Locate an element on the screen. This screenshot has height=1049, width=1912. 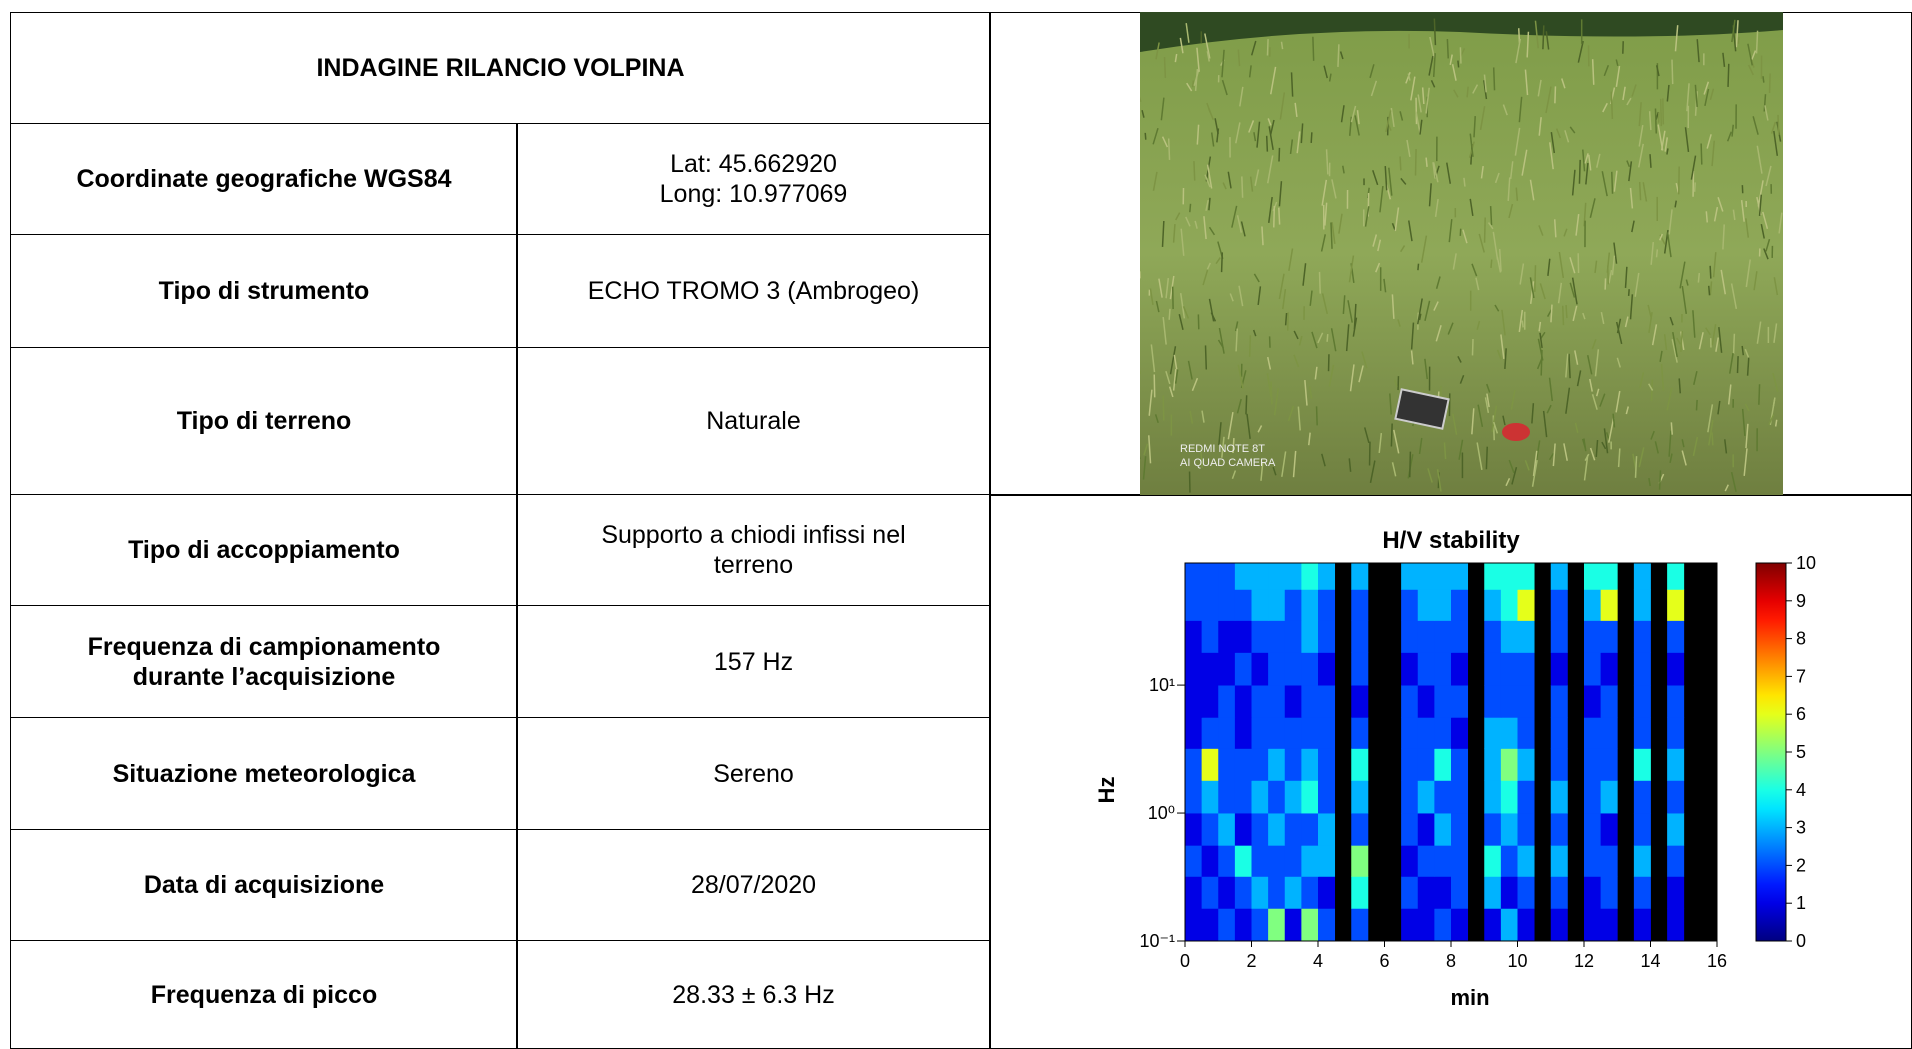
y-label: Hz is located at coordinates (1106, 790).